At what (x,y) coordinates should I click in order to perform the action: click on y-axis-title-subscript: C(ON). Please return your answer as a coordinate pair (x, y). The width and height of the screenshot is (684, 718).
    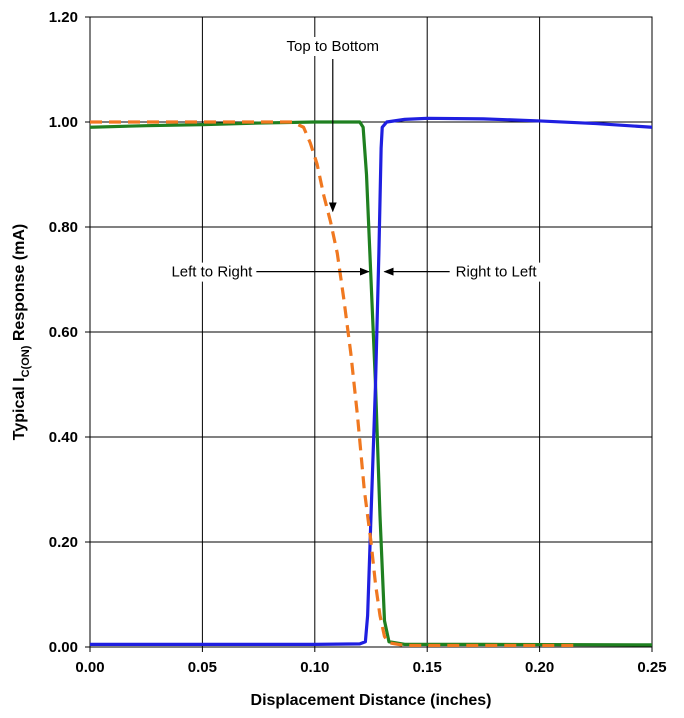
    Looking at the image, I should click on (26, 361).